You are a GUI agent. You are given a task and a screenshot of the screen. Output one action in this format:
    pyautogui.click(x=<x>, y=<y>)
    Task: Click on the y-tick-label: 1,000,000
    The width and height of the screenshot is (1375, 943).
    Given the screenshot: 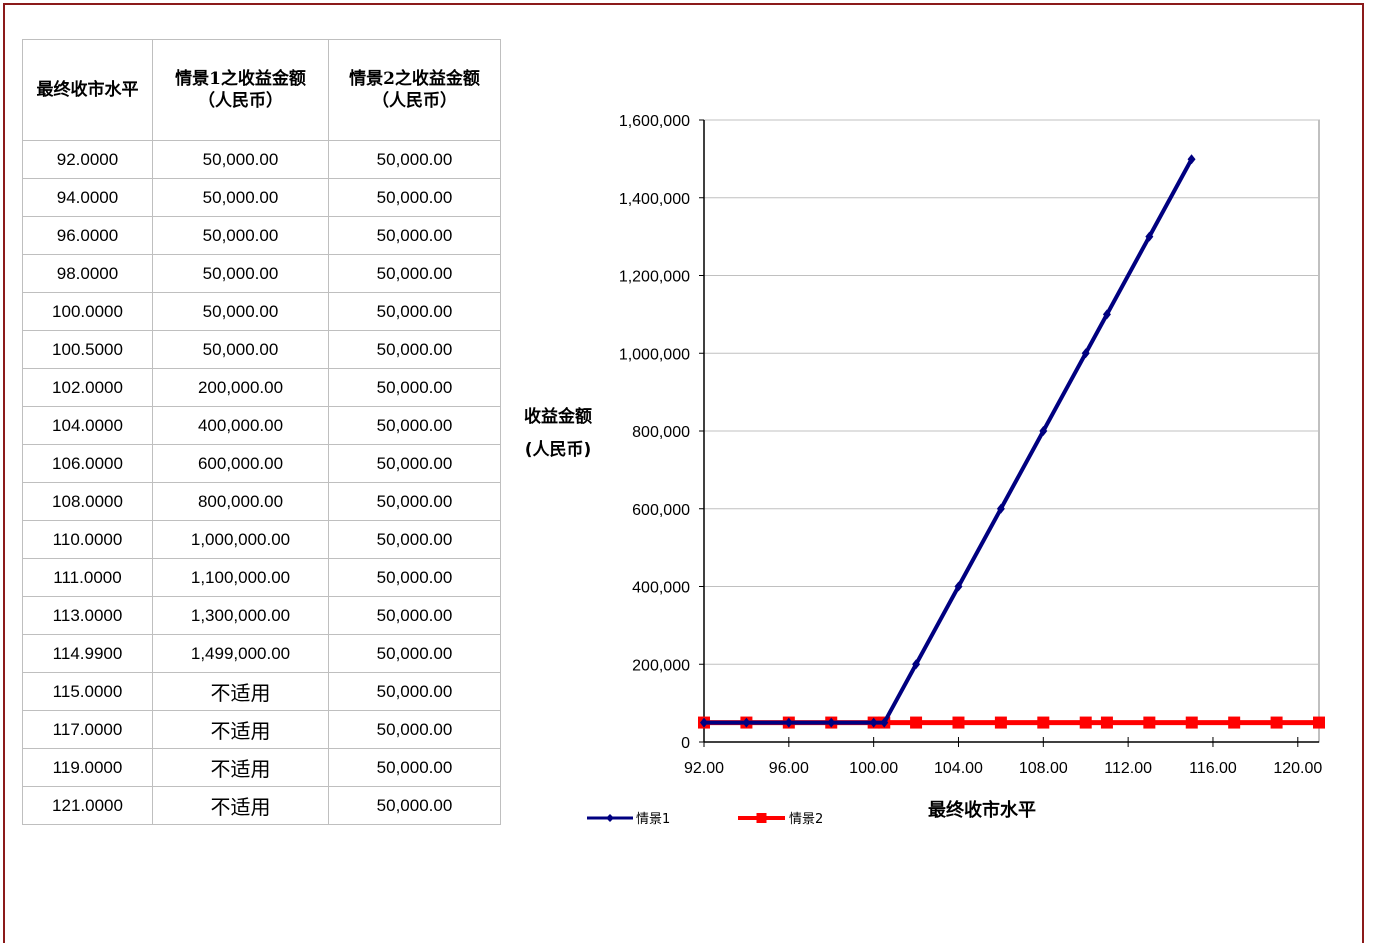 What is the action you would take?
    pyautogui.click(x=654, y=354)
    